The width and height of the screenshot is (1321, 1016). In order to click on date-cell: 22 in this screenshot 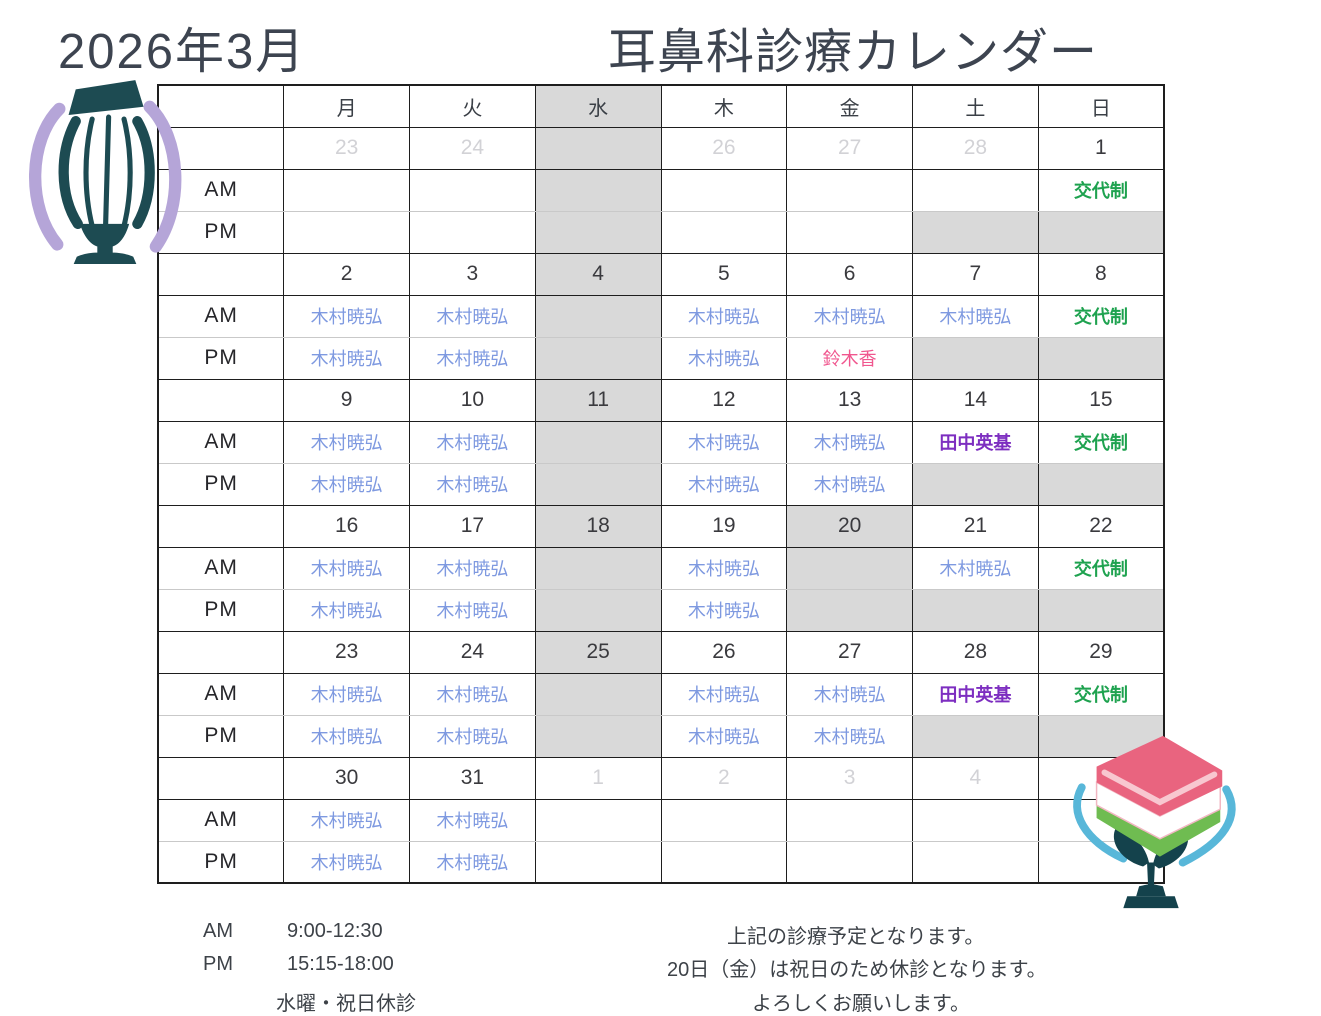, I will do `click(1101, 526)`.